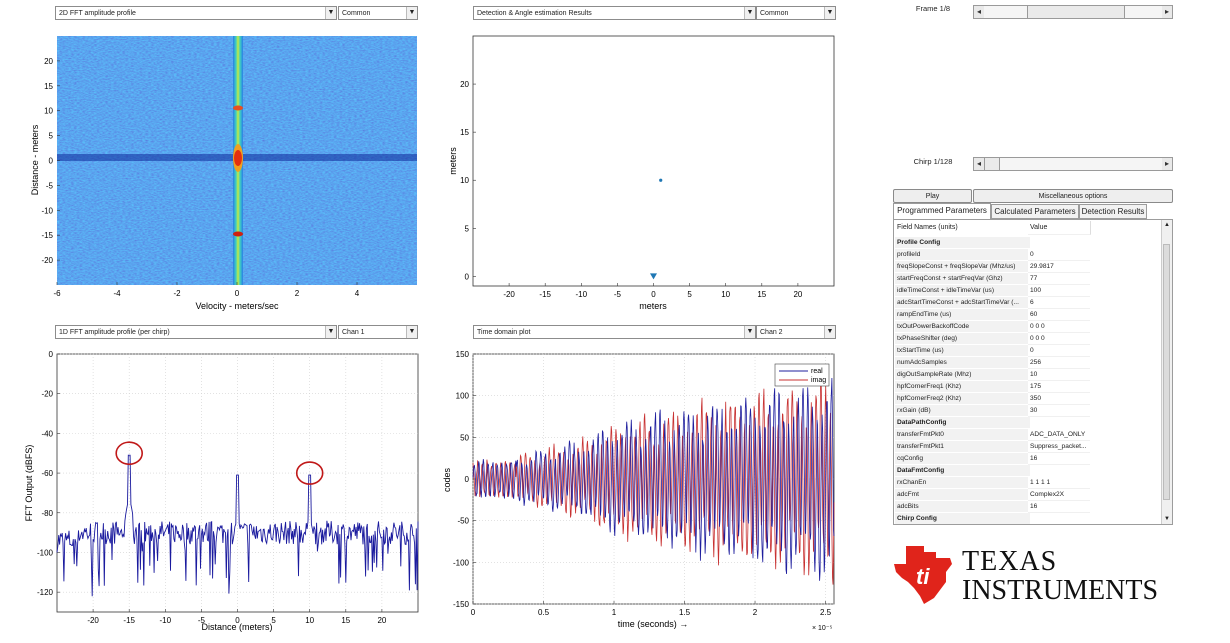 The image size is (1230, 643). What do you see at coordinates (1059, 291) in the screenshot?
I see `table-field-value: 100` at bounding box center [1059, 291].